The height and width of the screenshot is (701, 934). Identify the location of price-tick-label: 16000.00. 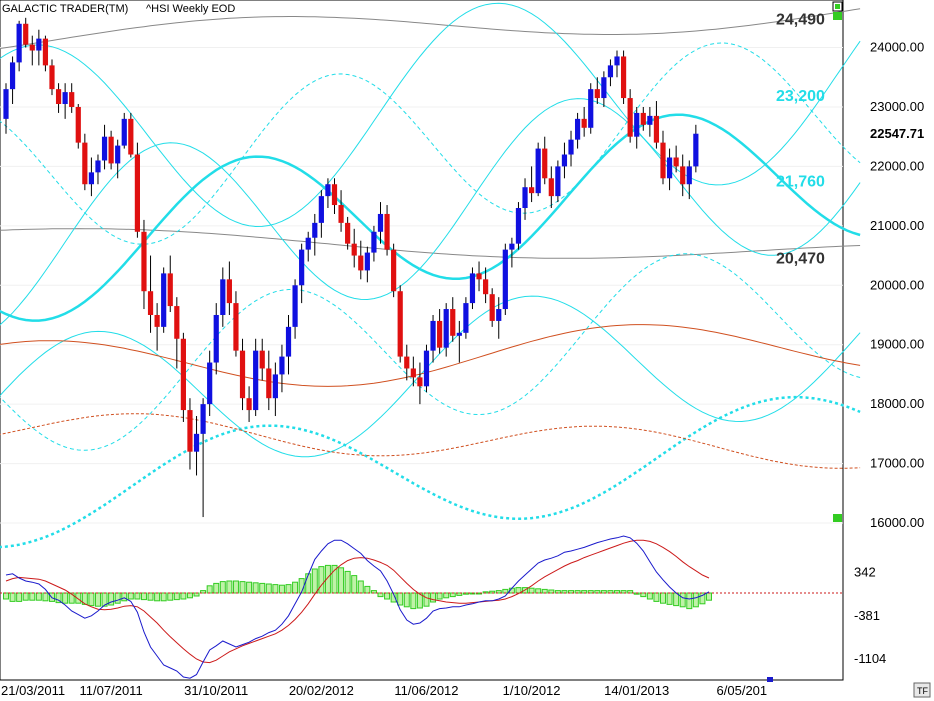
(897, 522).